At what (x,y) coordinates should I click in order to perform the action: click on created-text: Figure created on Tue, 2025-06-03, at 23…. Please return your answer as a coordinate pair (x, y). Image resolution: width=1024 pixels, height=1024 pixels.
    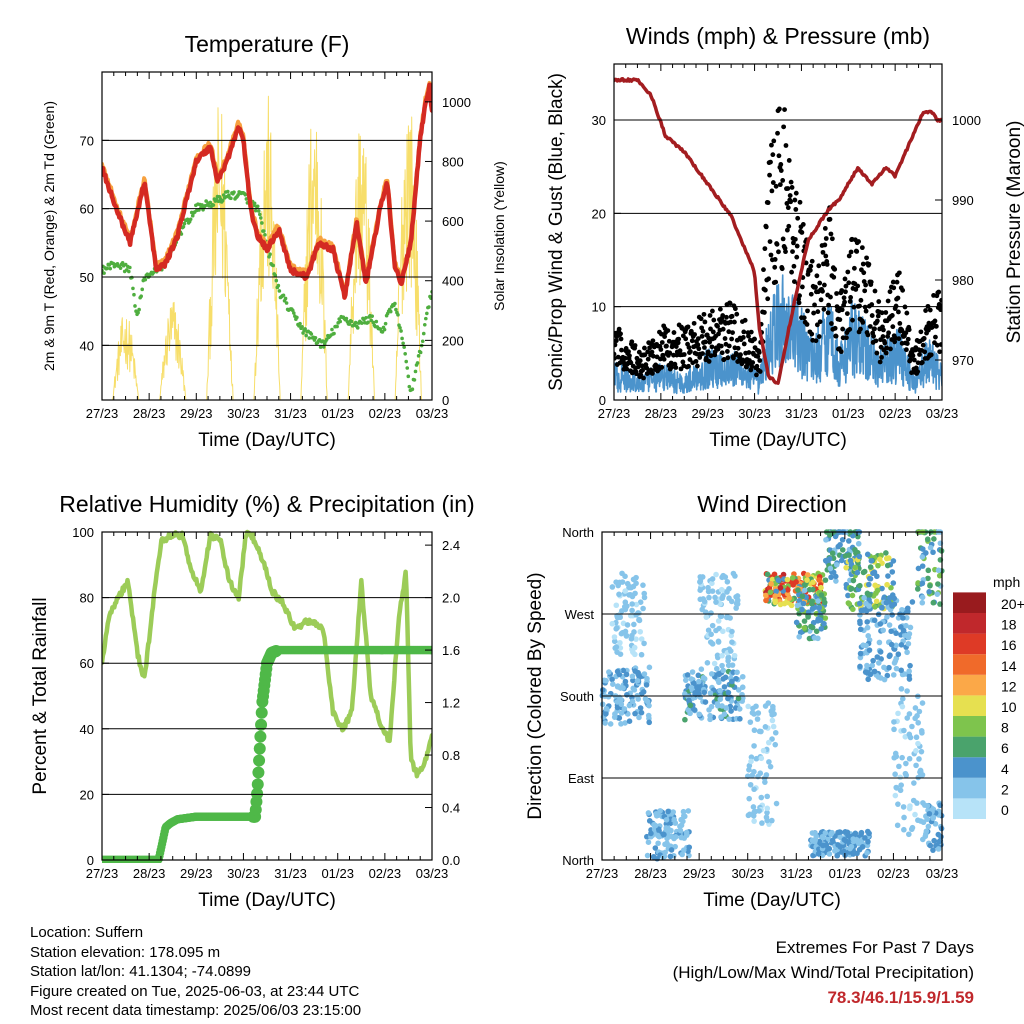
    Looking at the image, I should click on (195, 991).